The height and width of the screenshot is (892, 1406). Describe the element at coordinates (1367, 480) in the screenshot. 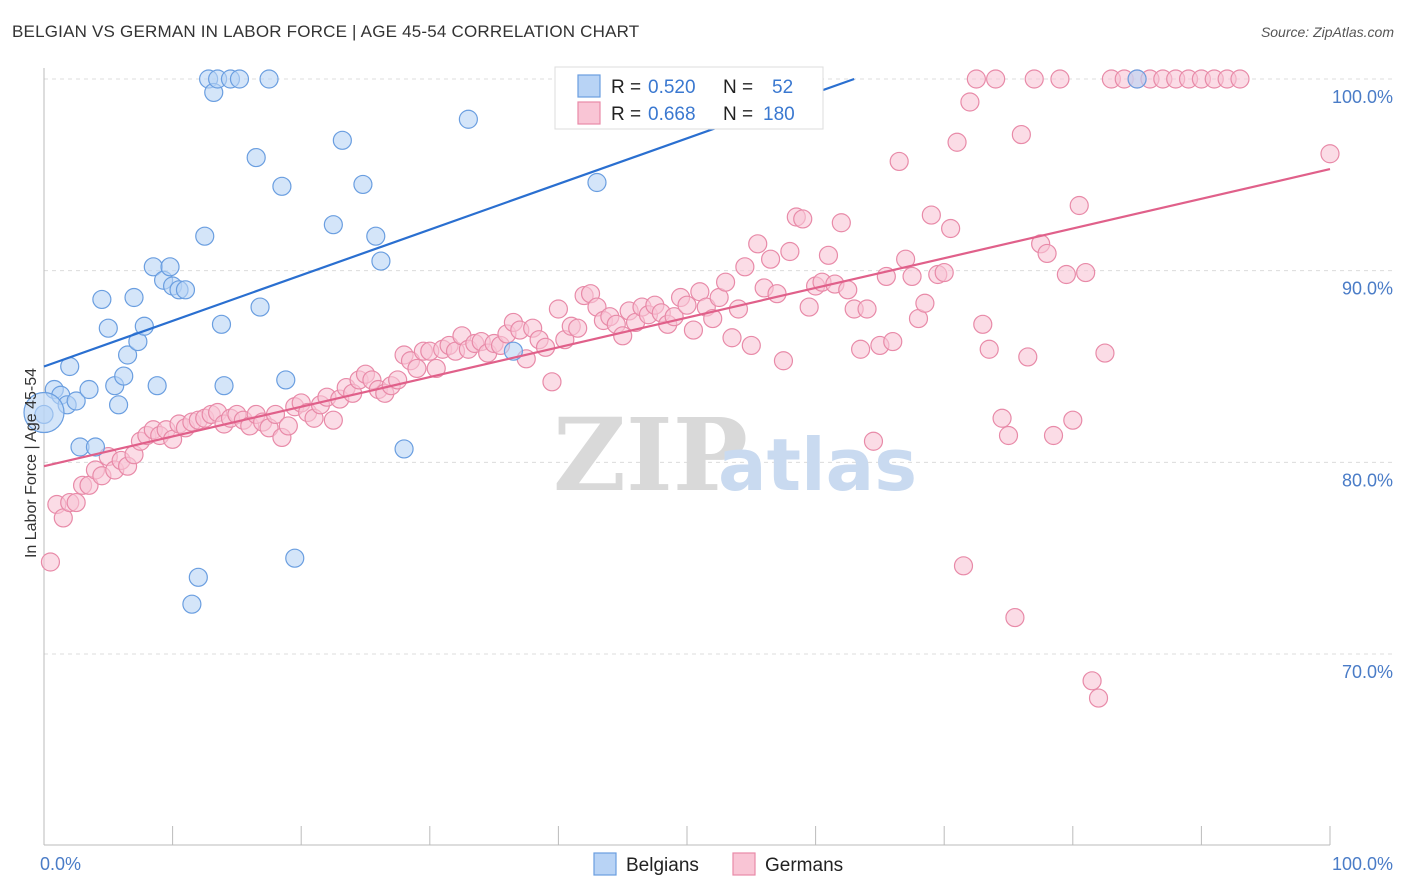

I see `y-tick-label-1: 80.0%` at that location.